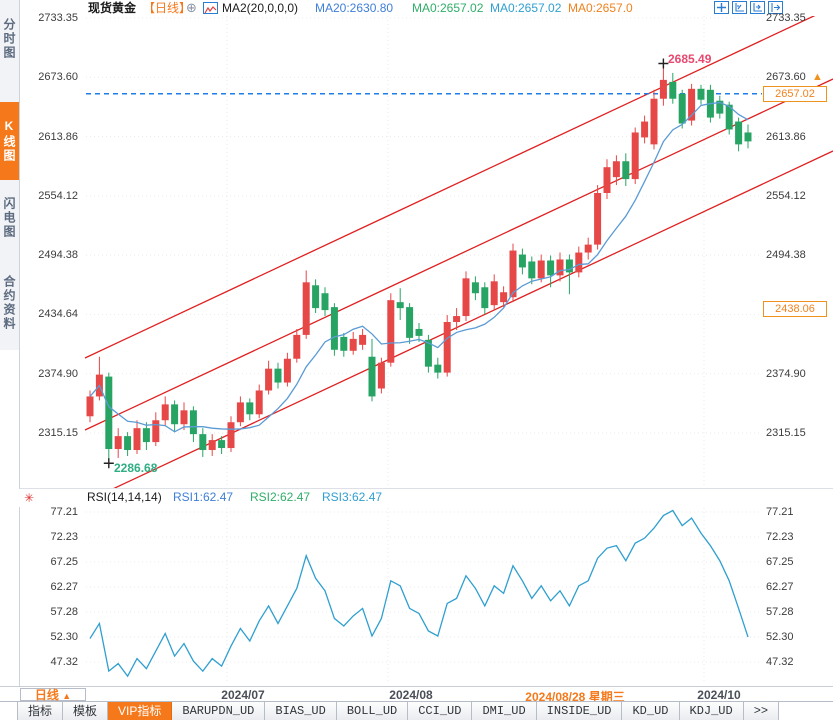 The height and width of the screenshot is (720, 833). I want to click on xaxis-strip: 日线 ▲ 2024/07 2024/08 2024/08/28 星期三 2024/10, so click(416, 695).